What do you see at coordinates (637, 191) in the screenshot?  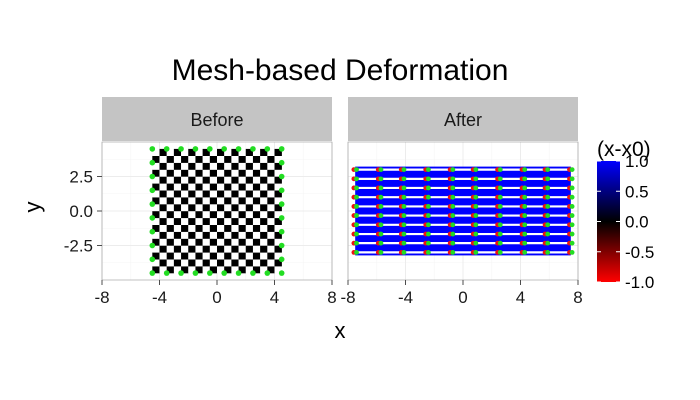 I see `legend-label: 0.5` at bounding box center [637, 191].